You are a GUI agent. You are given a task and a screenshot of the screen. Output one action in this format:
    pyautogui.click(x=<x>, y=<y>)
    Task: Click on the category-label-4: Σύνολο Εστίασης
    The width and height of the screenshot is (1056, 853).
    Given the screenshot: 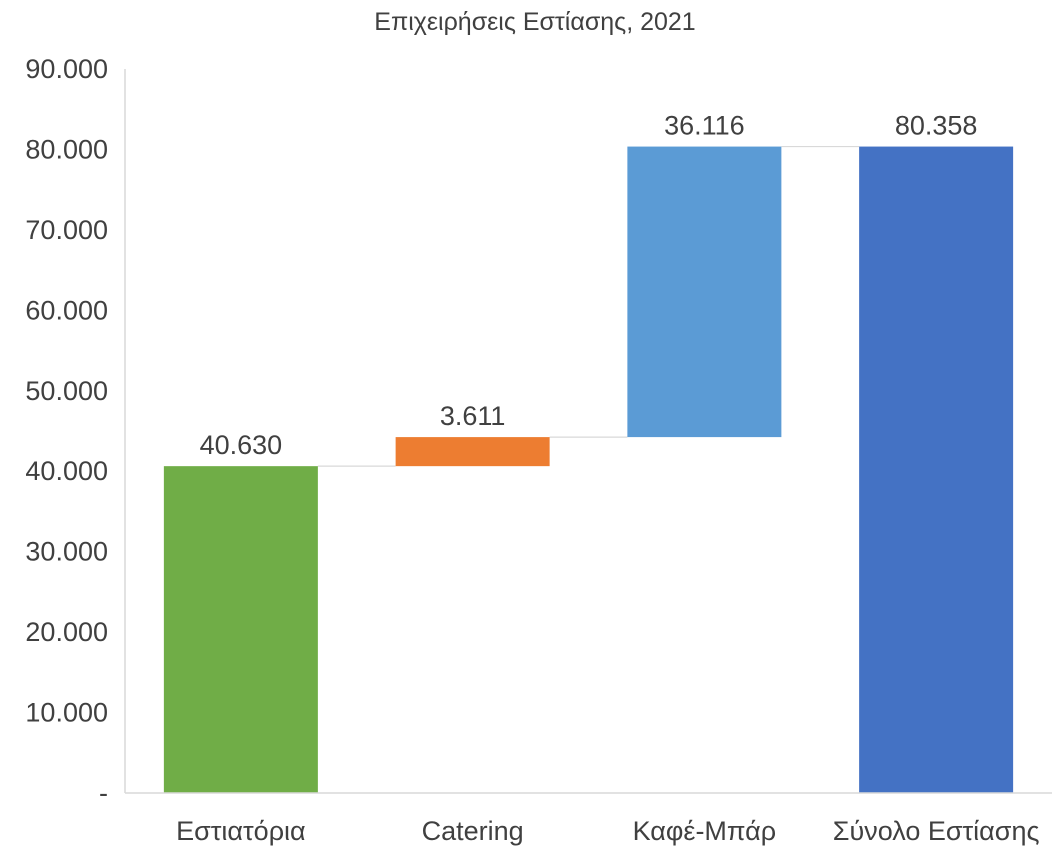 What is the action you would take?
    pyautogui.click(x=936, y=831)
    